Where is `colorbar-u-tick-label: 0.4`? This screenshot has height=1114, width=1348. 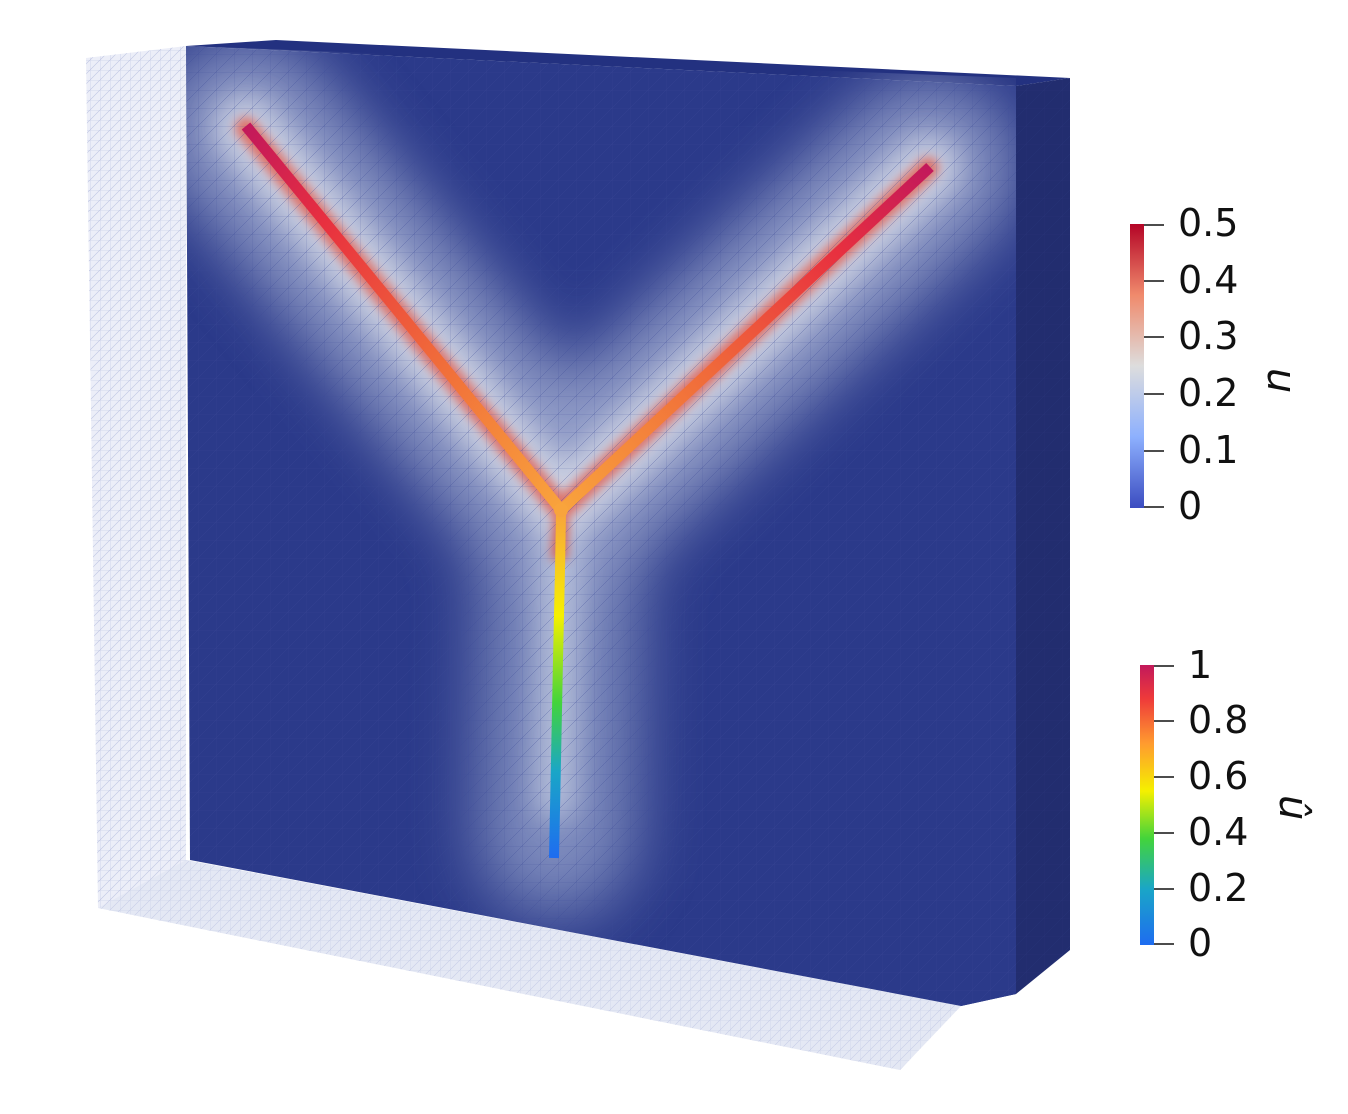
colorbar-u-tick-label: 0.4 is located at coordinates (1208, 280).